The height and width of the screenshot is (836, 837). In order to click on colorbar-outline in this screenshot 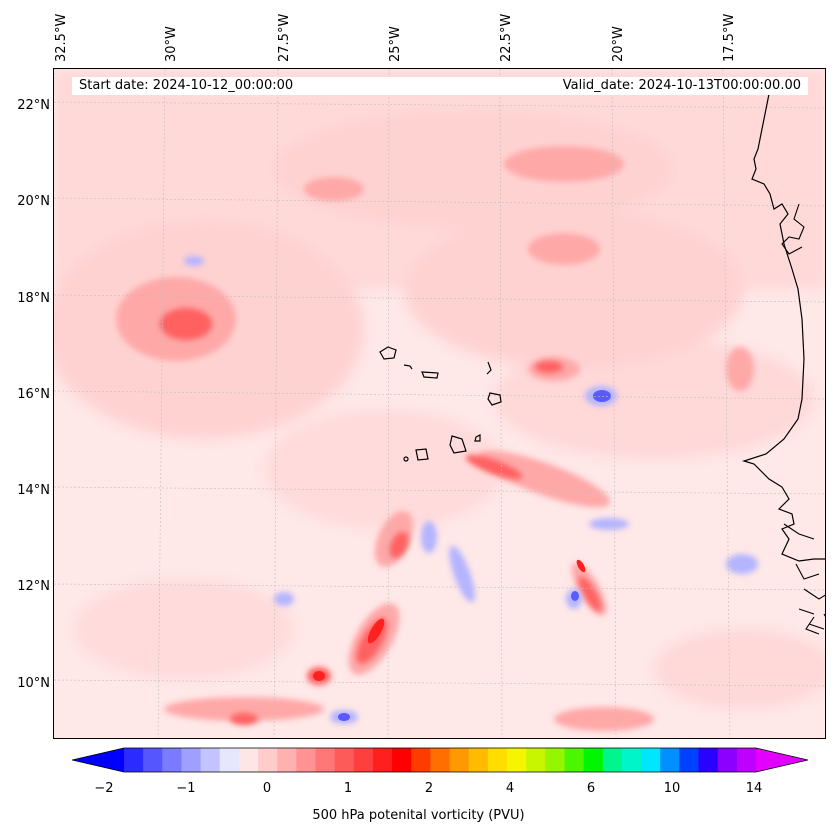, I will do `click(440, 760)`.